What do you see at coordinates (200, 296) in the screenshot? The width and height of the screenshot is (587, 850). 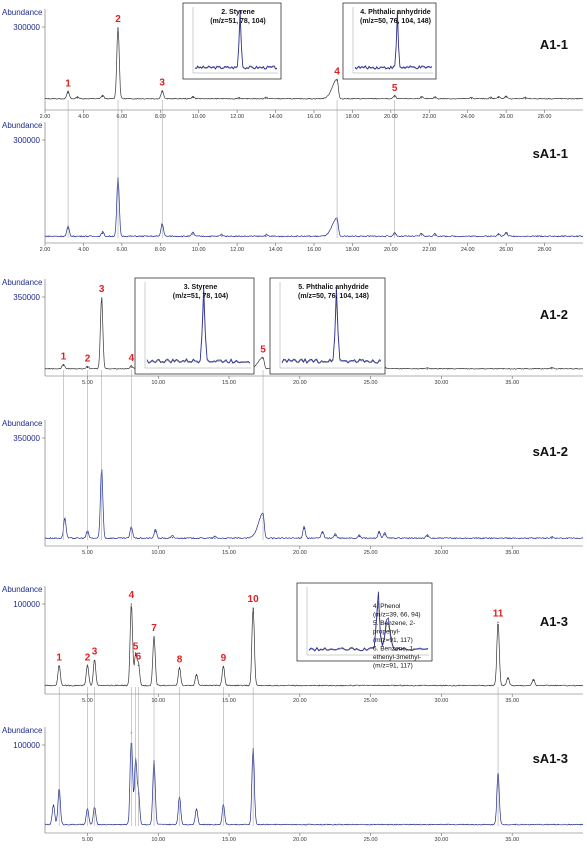 I see `inset-subtitle: (m/z=51, 78, 104)` at bounding box center [200, 296].